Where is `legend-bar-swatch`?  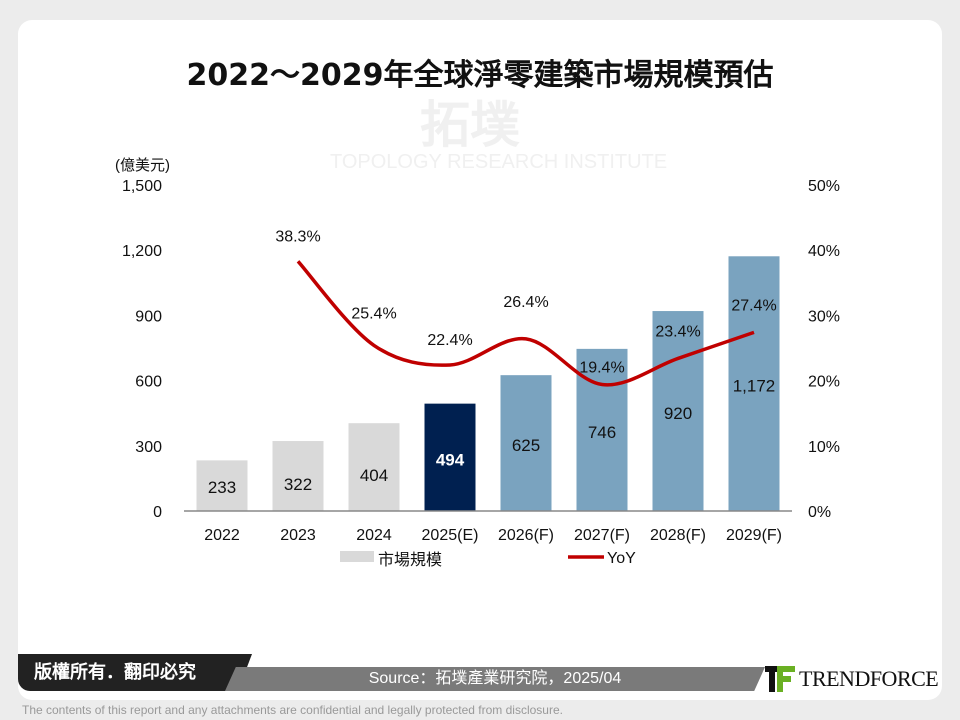
legend-bar-swatch is located at coordinates (357, 556).